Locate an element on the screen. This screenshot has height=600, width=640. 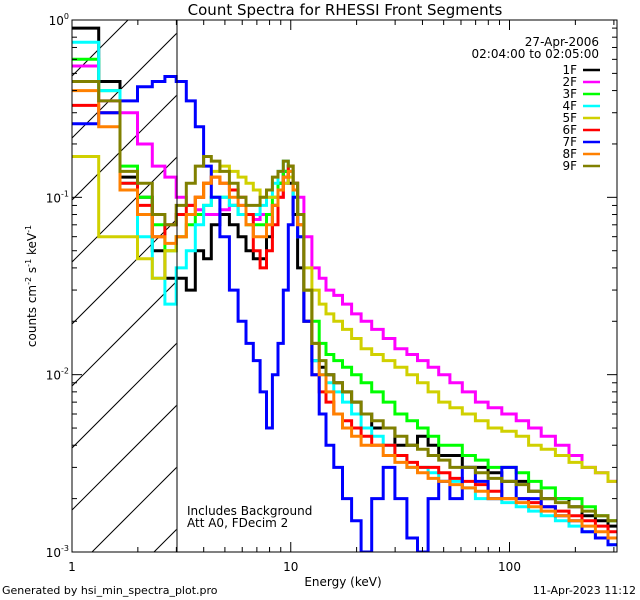
y-tick-label: 10⁻³ is located at coordinates (57, 552).